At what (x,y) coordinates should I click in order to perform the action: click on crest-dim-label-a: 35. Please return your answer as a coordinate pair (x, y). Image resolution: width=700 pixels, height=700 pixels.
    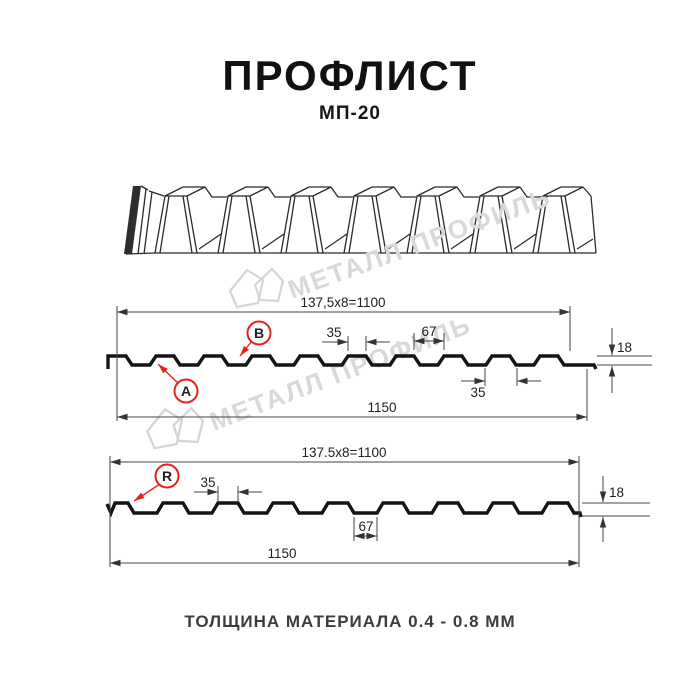
    Looking at the image, I should click on (333, 332).